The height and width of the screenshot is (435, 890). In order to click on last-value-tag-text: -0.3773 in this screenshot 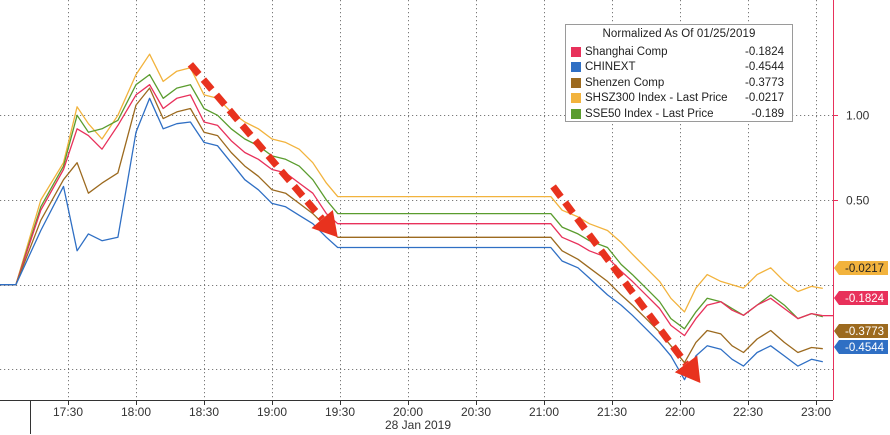, I will do `click(864, 332)`.